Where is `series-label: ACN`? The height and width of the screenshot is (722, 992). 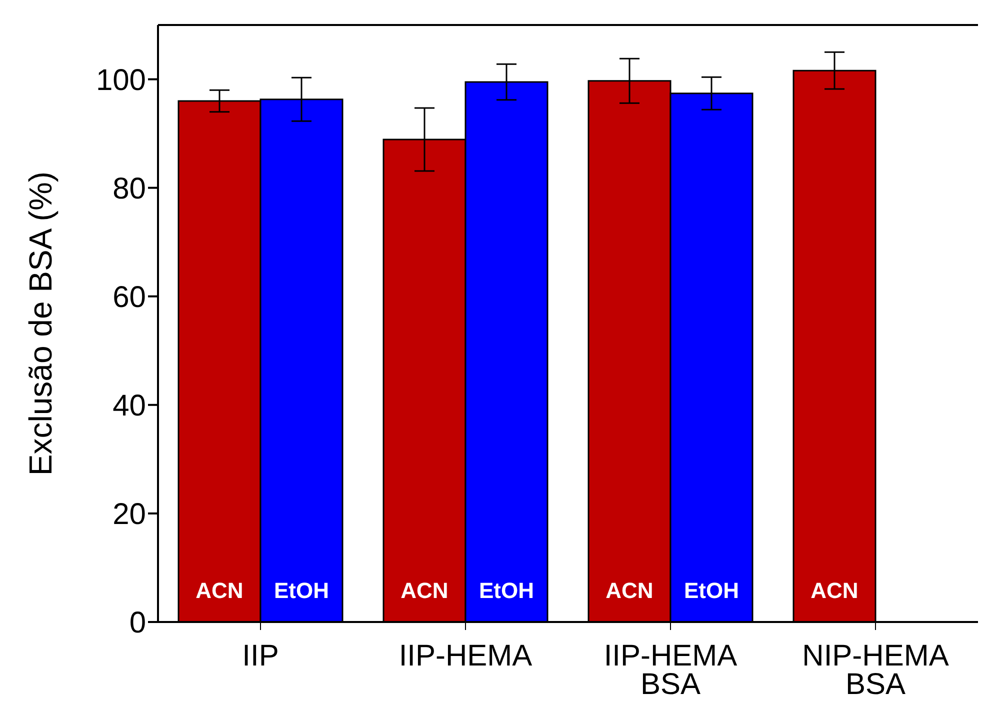
series-label: ACN is located at coordinates (630, 590).